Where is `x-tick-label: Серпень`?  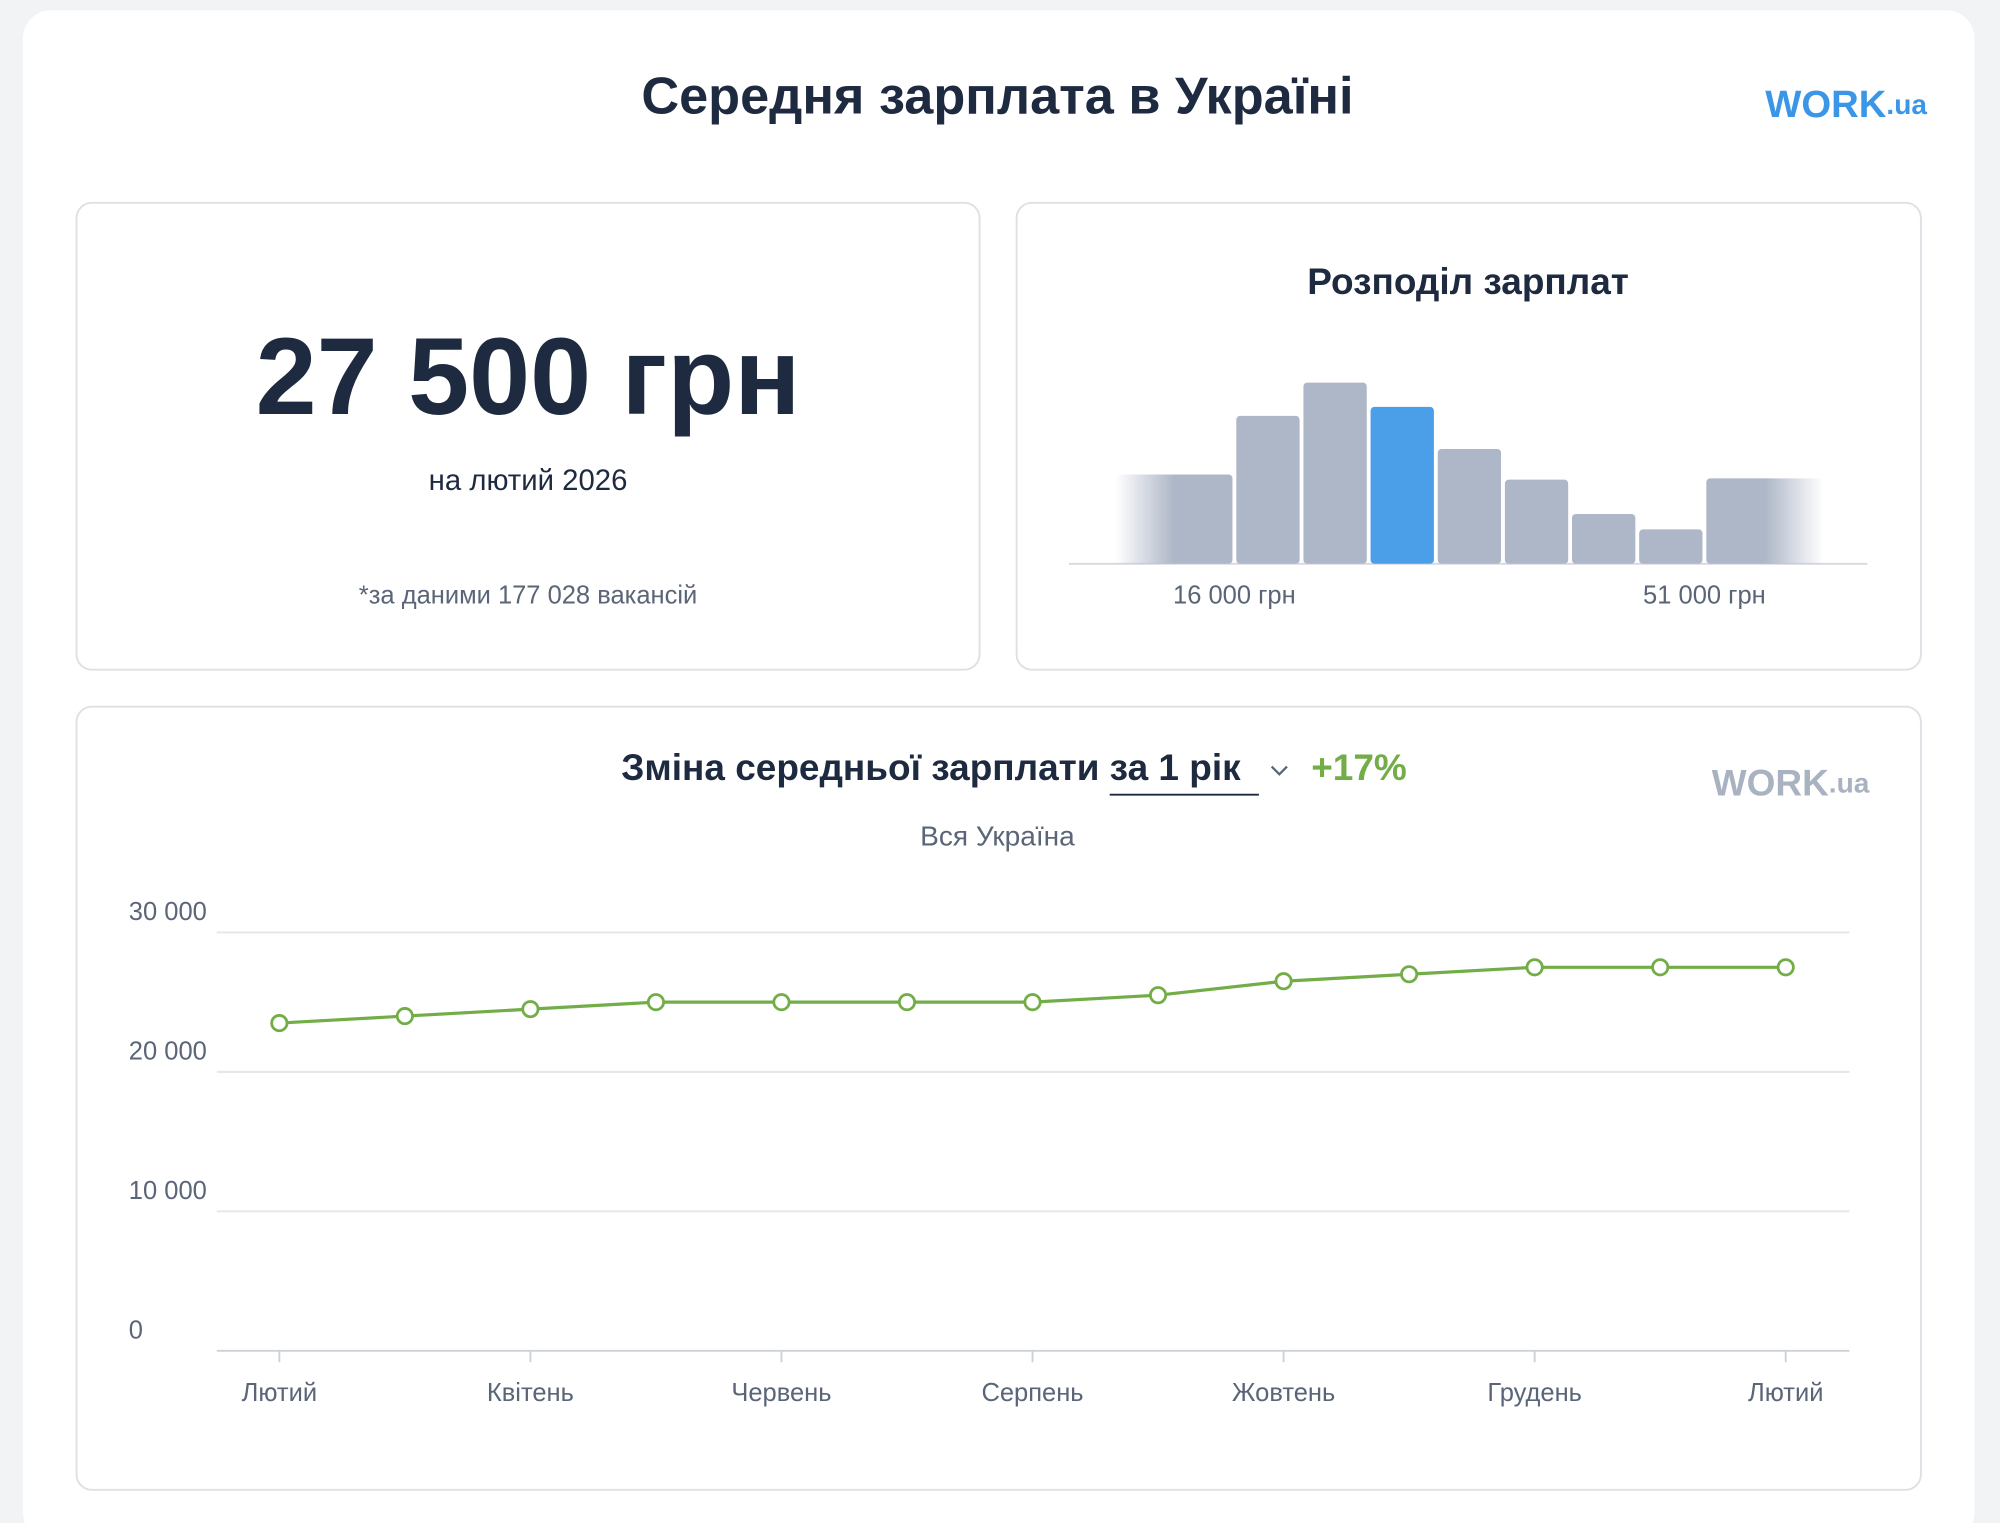
x-tick-label: Серпень is located at coordinates (1032, 1393).